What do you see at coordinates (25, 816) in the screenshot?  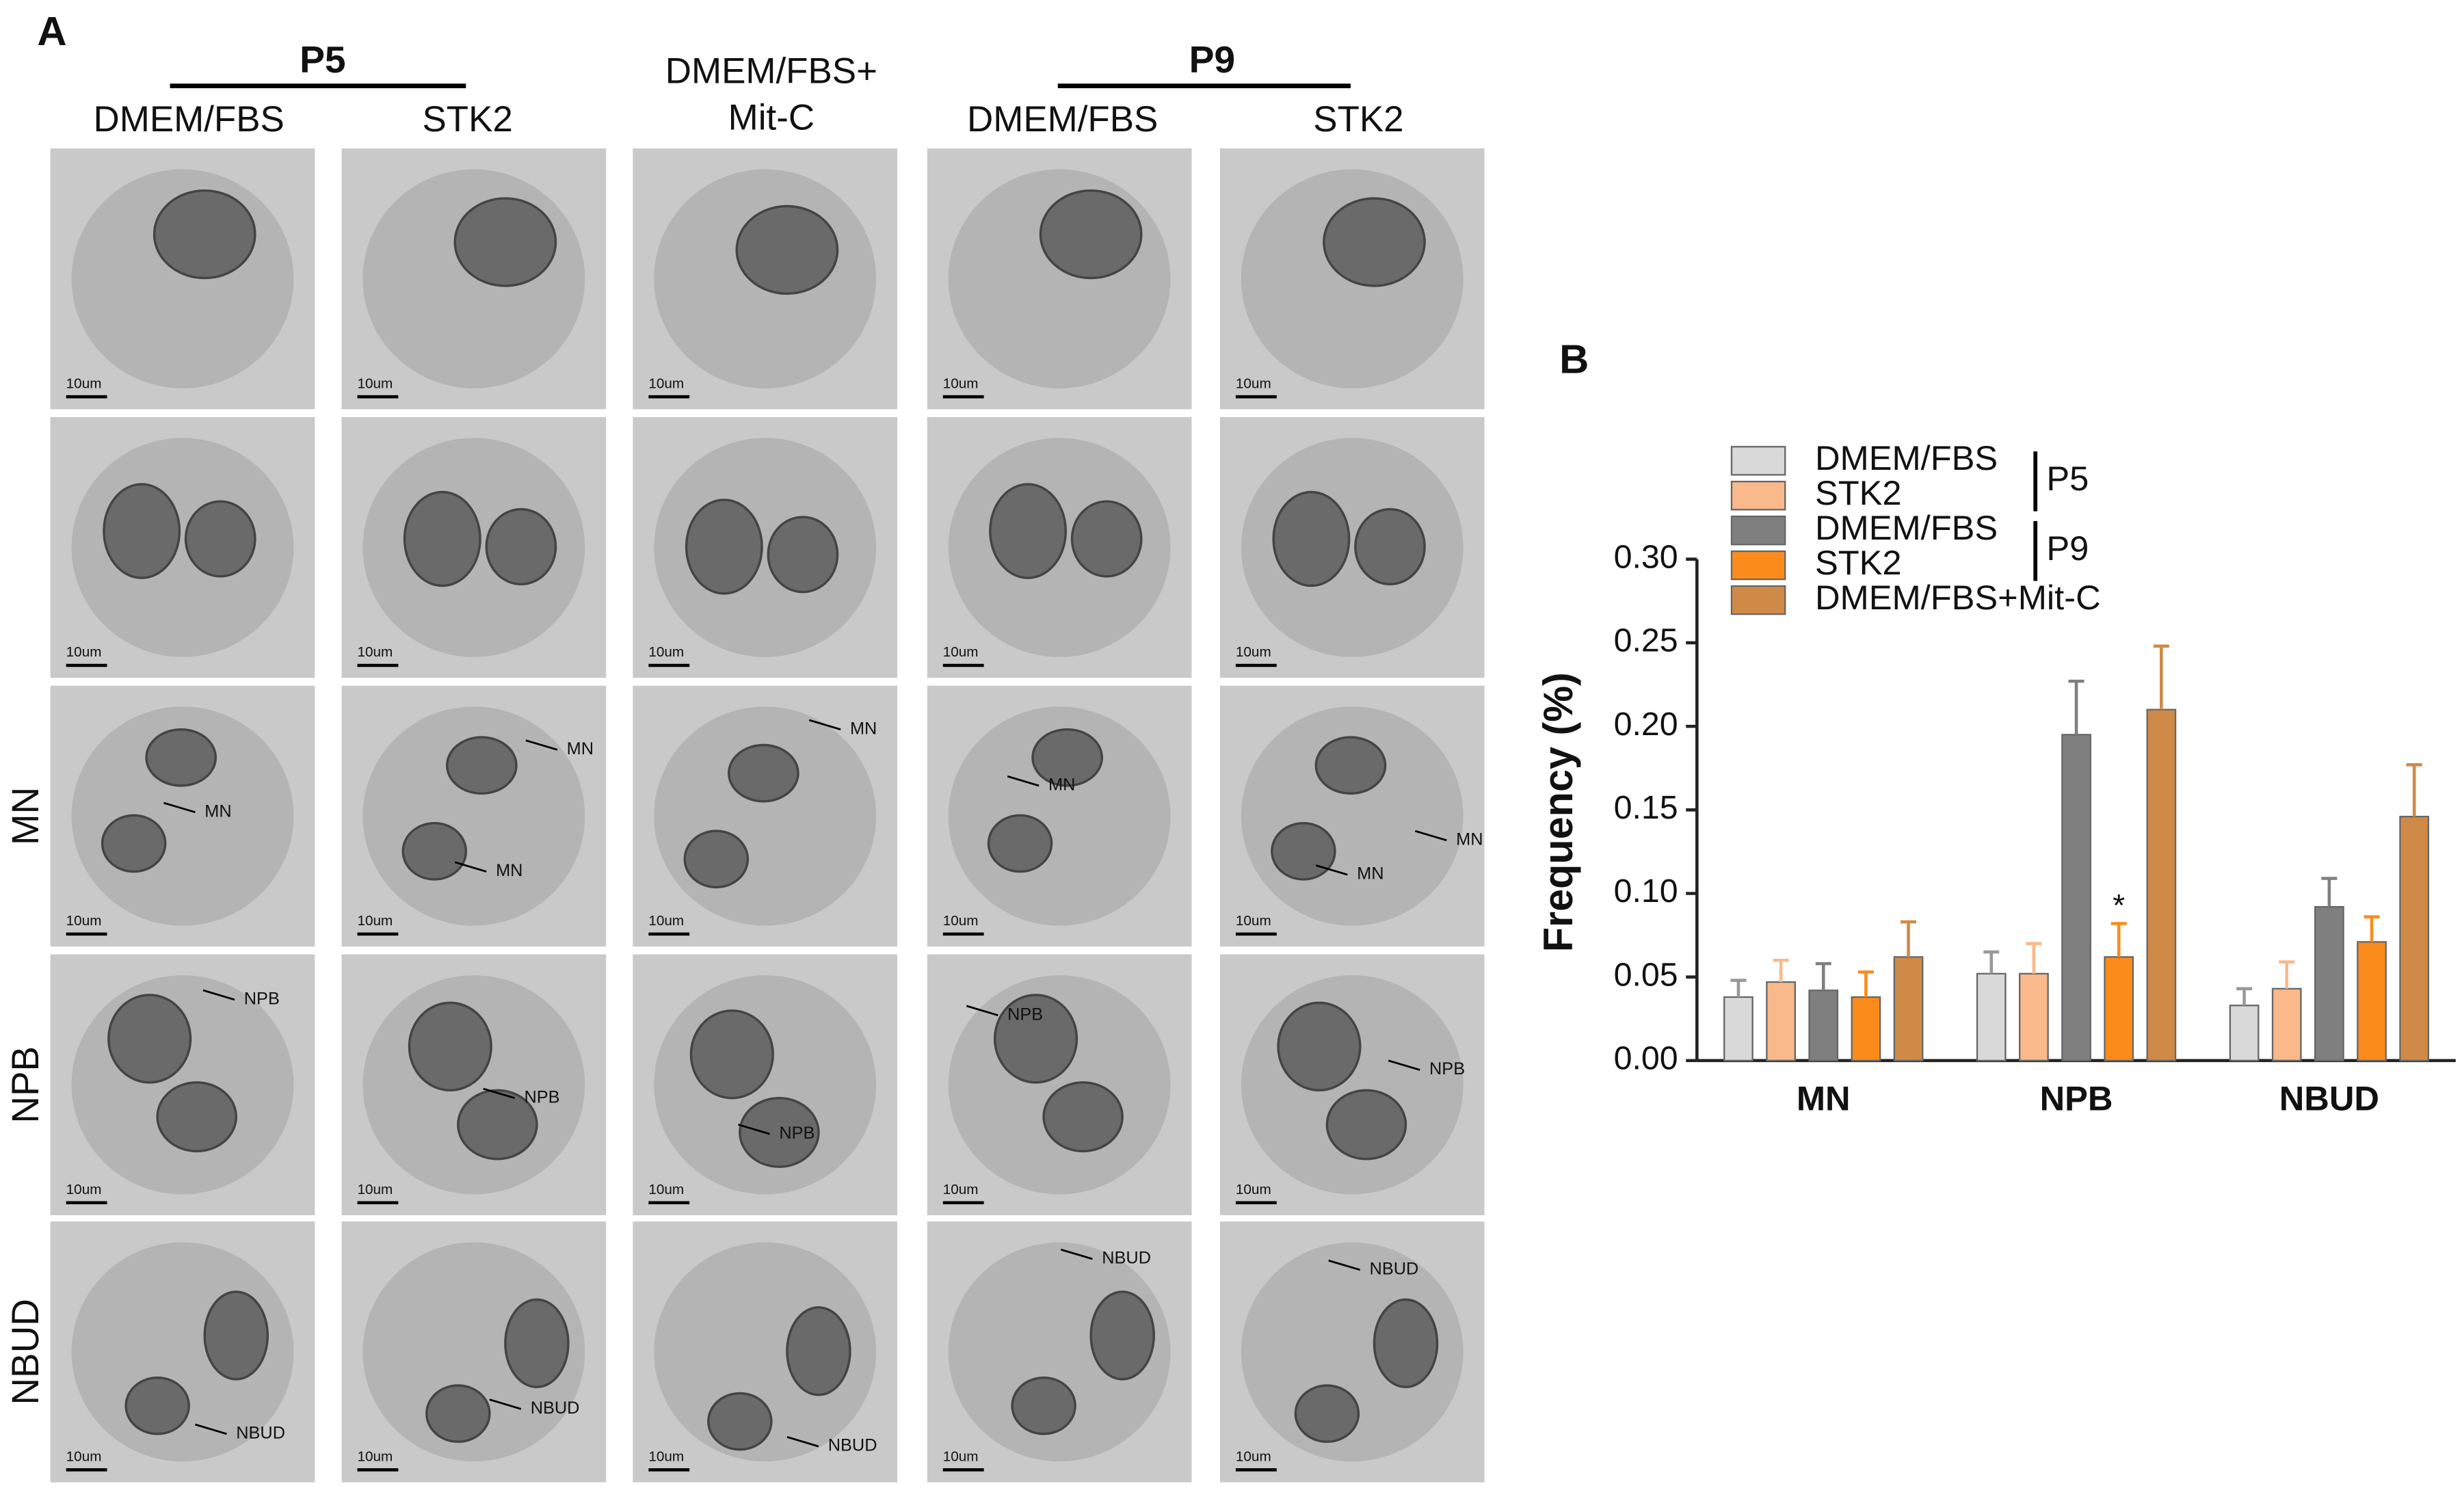 I see `row-label: MN` at bounding box center [25, 816].